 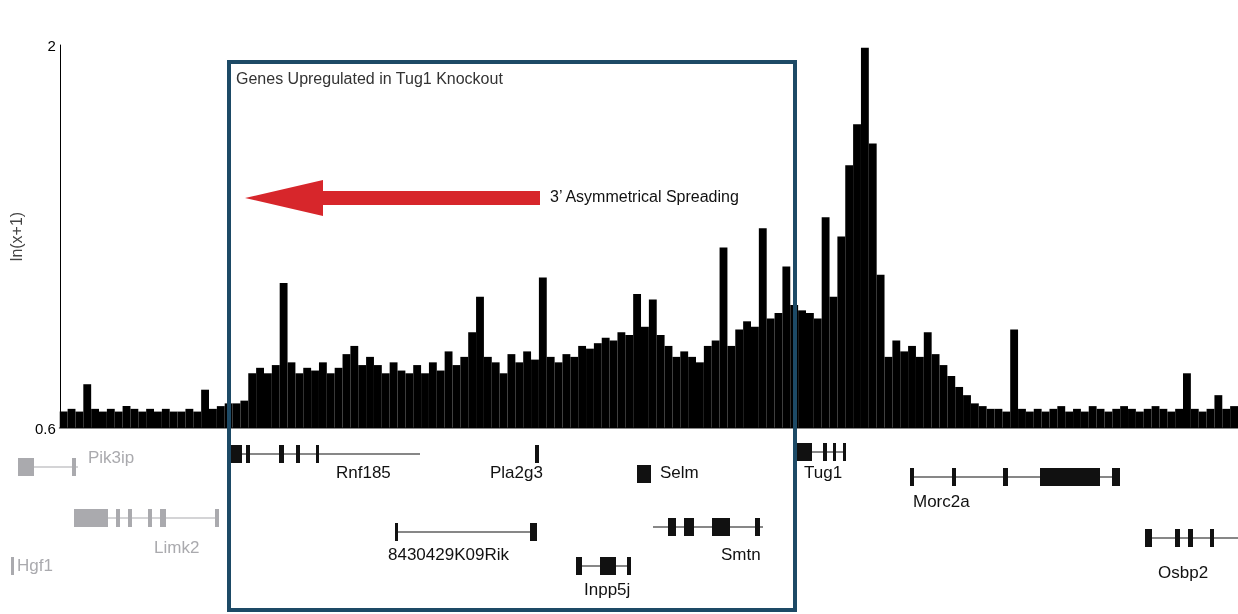 What do you see at coordinates (741, 555) in the screenshot?
I see `text: Smtn` at bounding box center [741, 555].